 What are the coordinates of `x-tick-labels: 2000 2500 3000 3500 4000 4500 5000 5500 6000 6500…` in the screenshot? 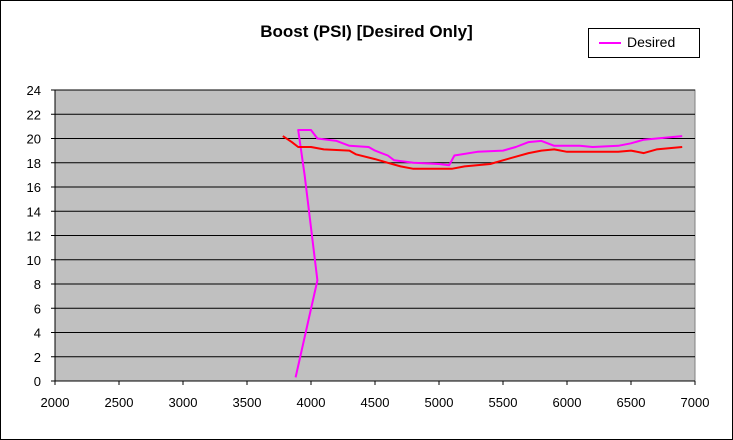 It's located at (375, 402).